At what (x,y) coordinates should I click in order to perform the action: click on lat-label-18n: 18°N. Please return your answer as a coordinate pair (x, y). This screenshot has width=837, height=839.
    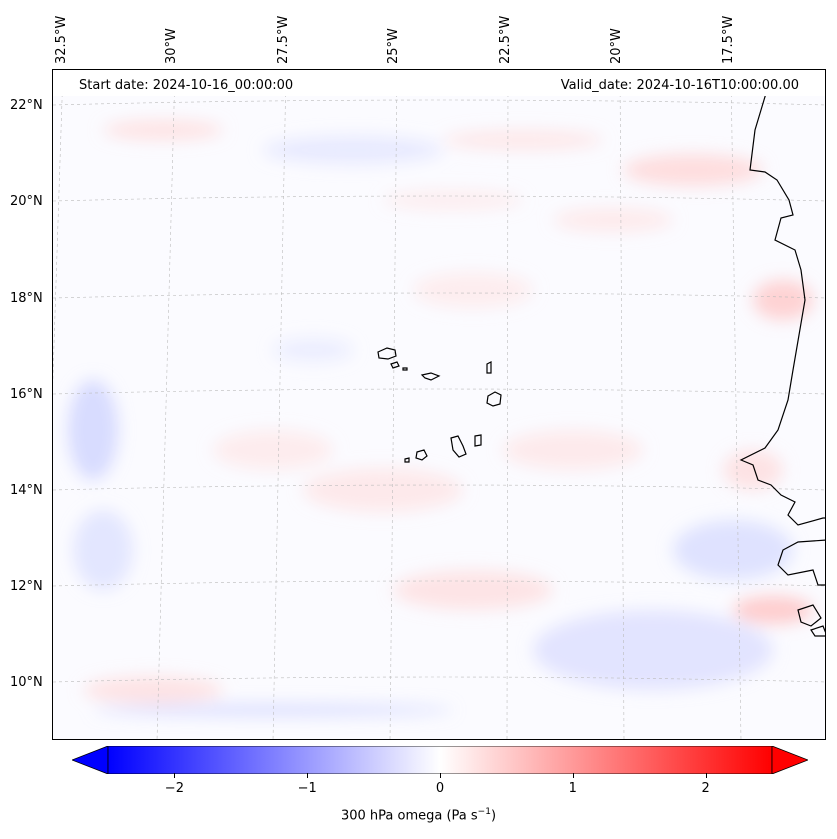
    Looking at the image, I should click on (26, 298).